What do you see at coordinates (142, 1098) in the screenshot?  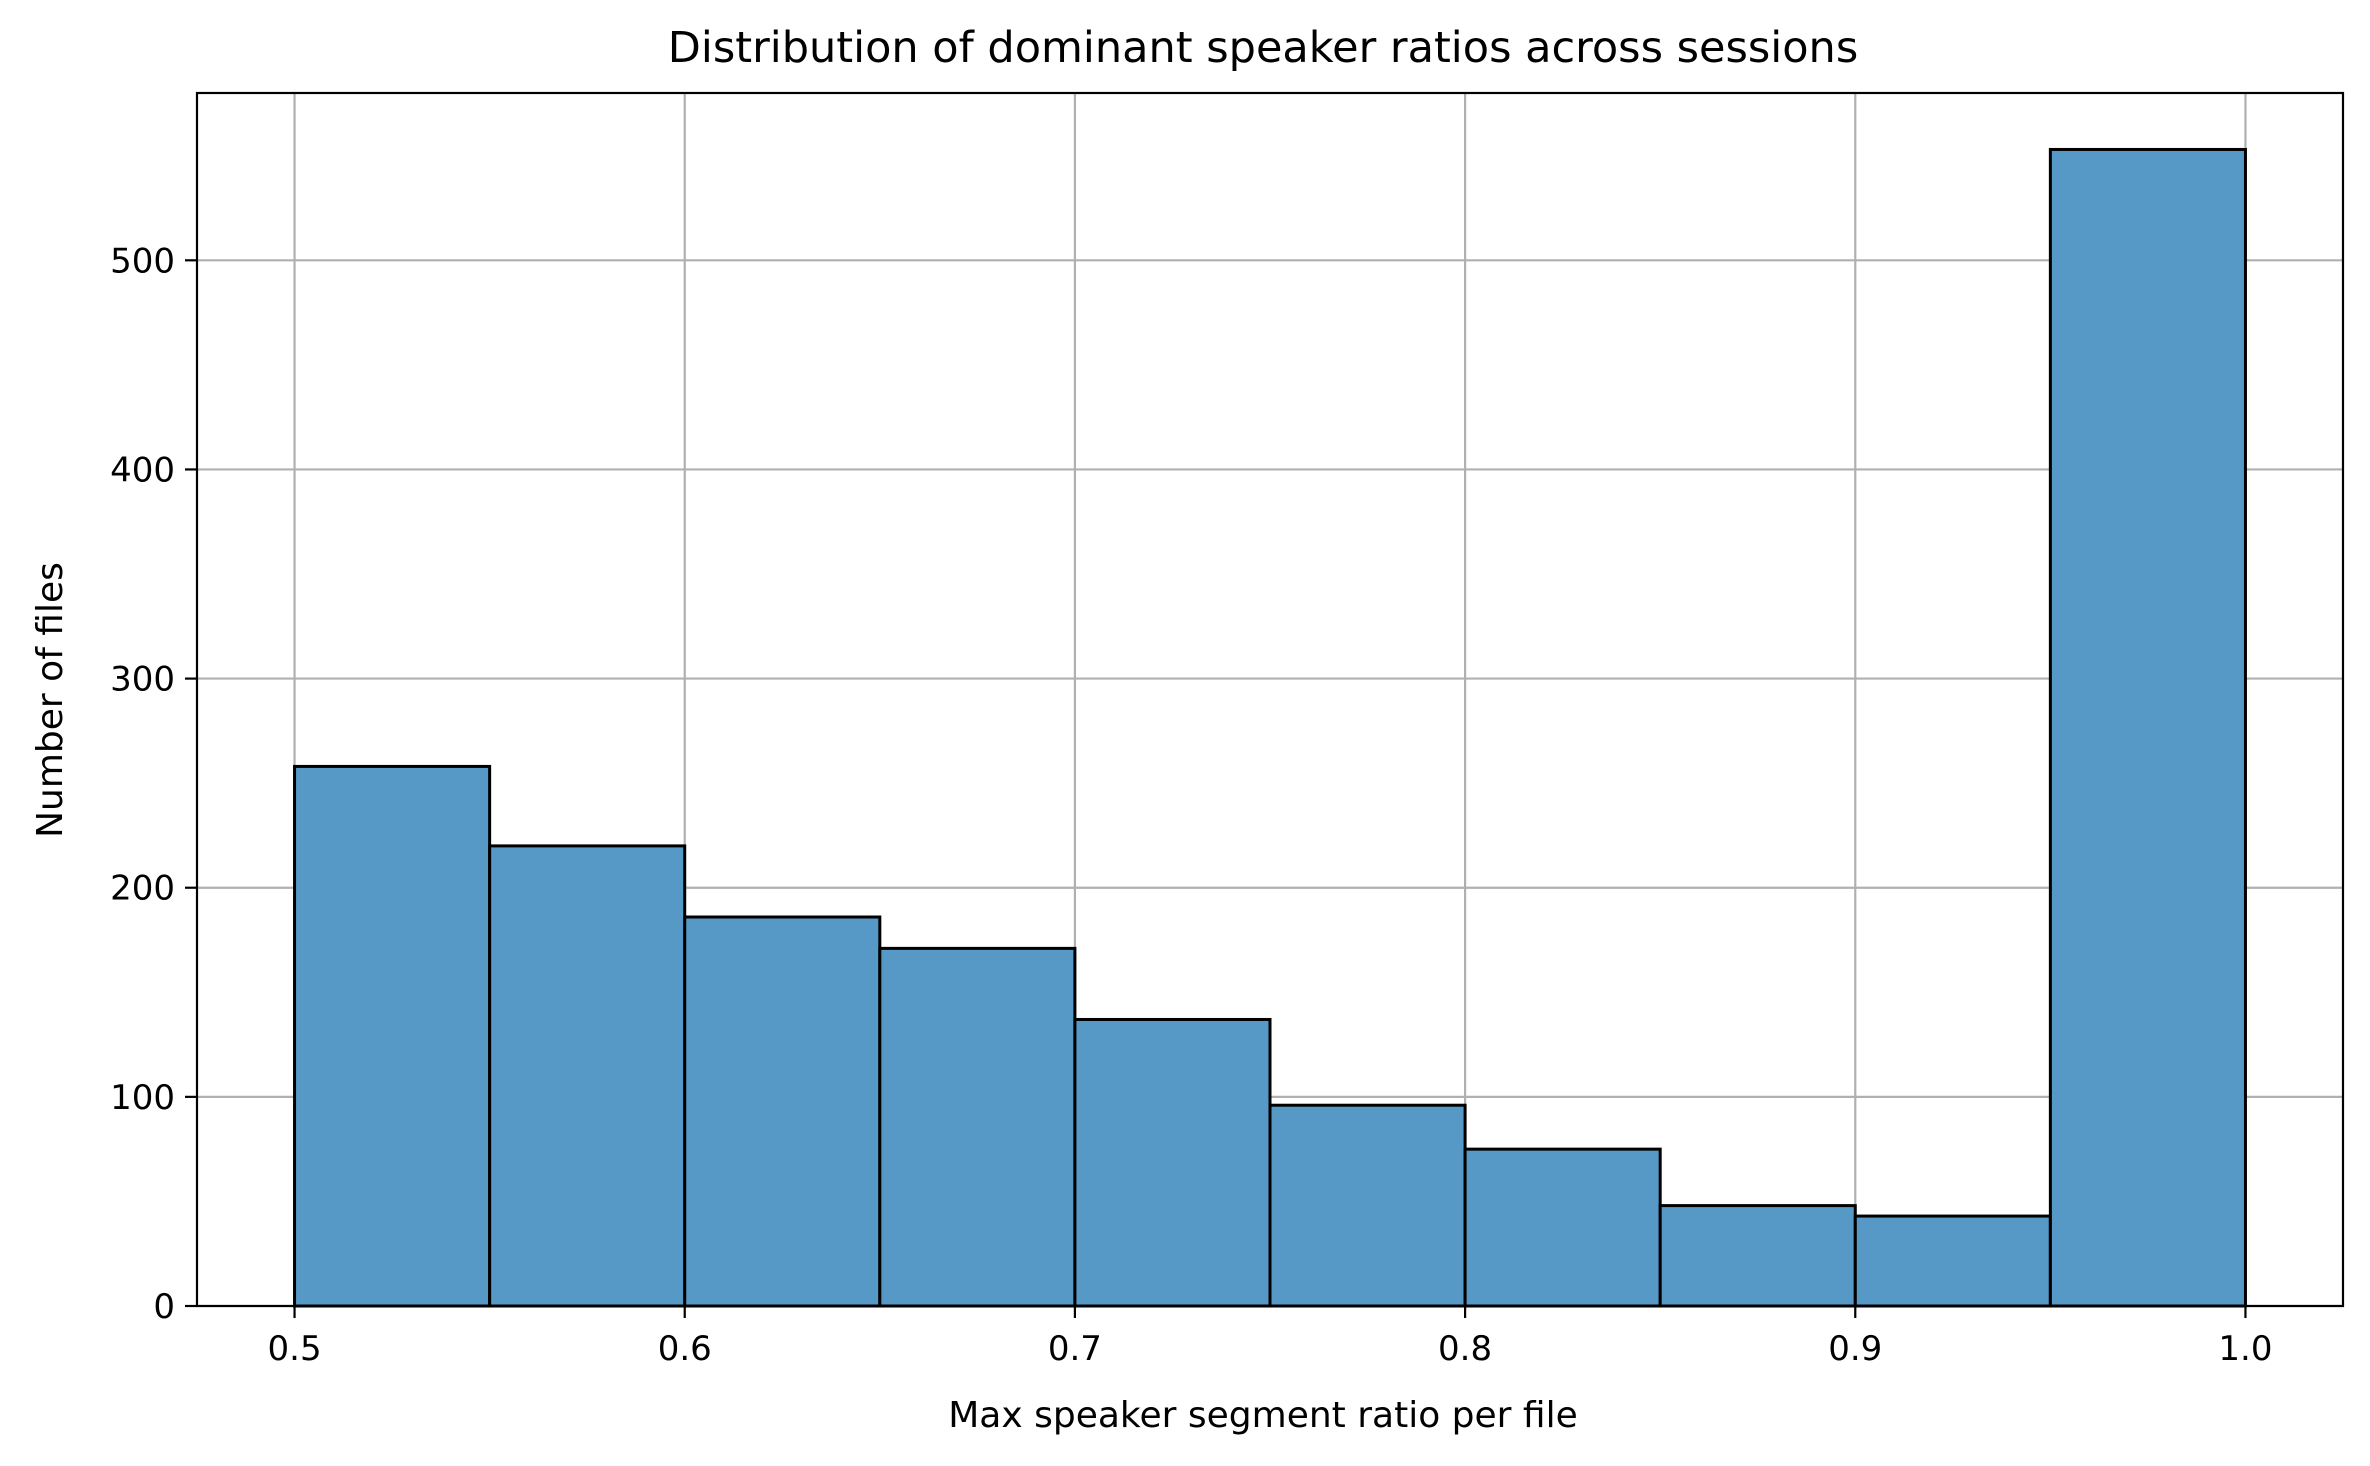 I see `y-tick-label: 100` at bounding box center [142, 1098].